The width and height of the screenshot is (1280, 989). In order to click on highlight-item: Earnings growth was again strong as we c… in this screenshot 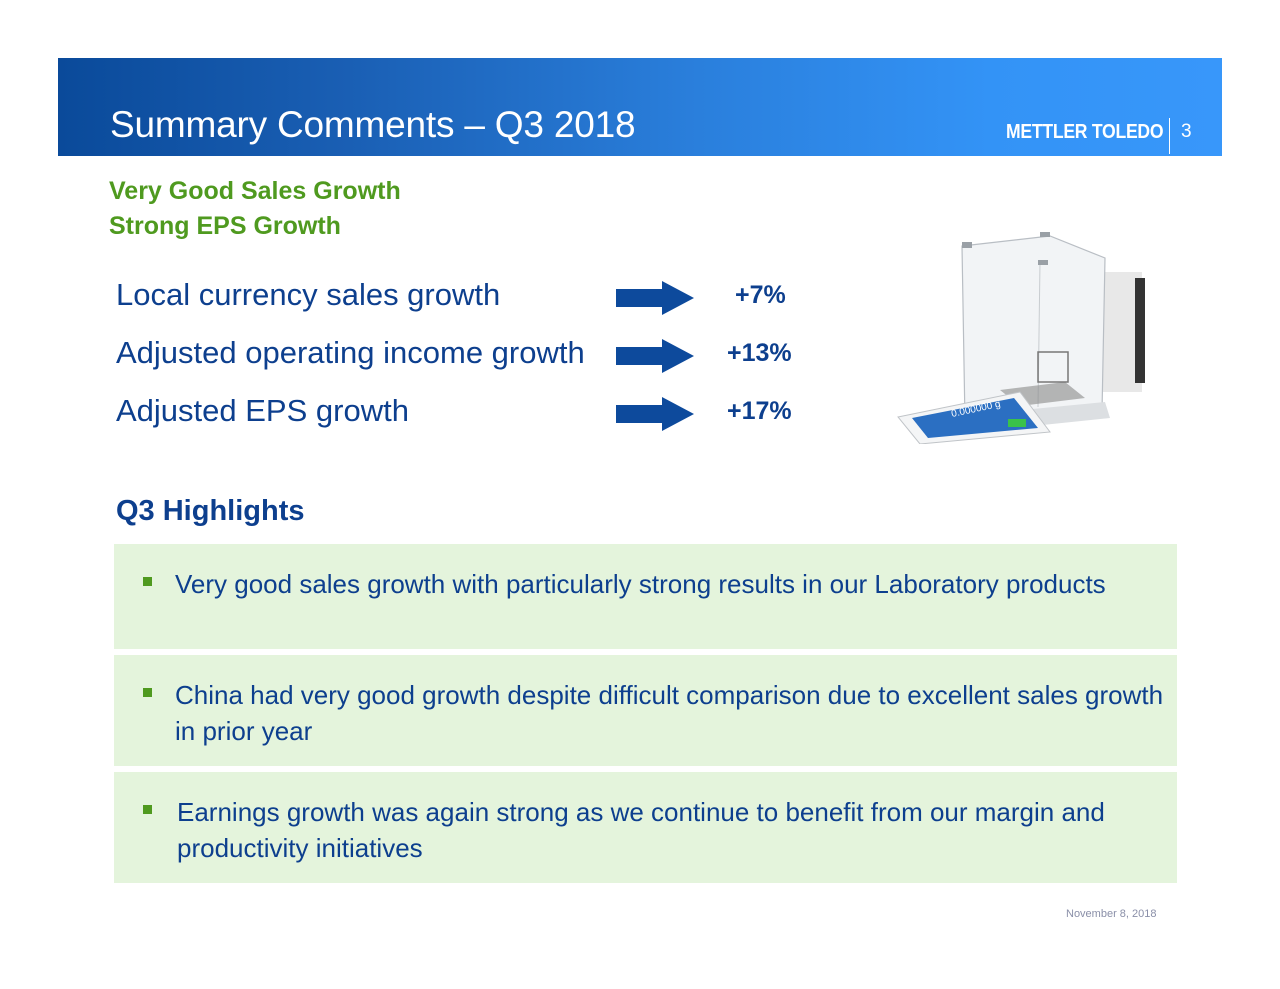, I will do `click(645, 827)`.